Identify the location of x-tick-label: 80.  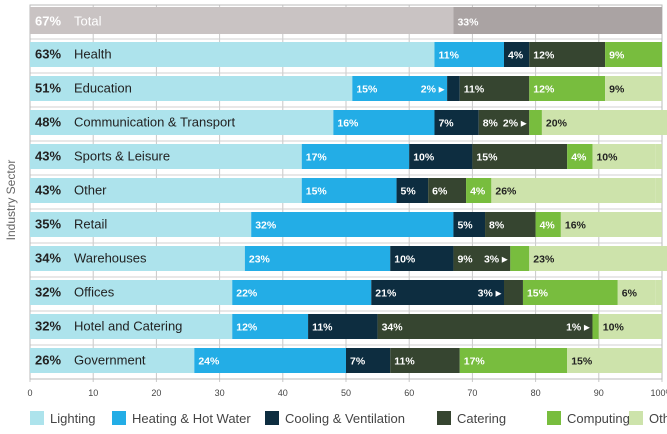
(536, 393).